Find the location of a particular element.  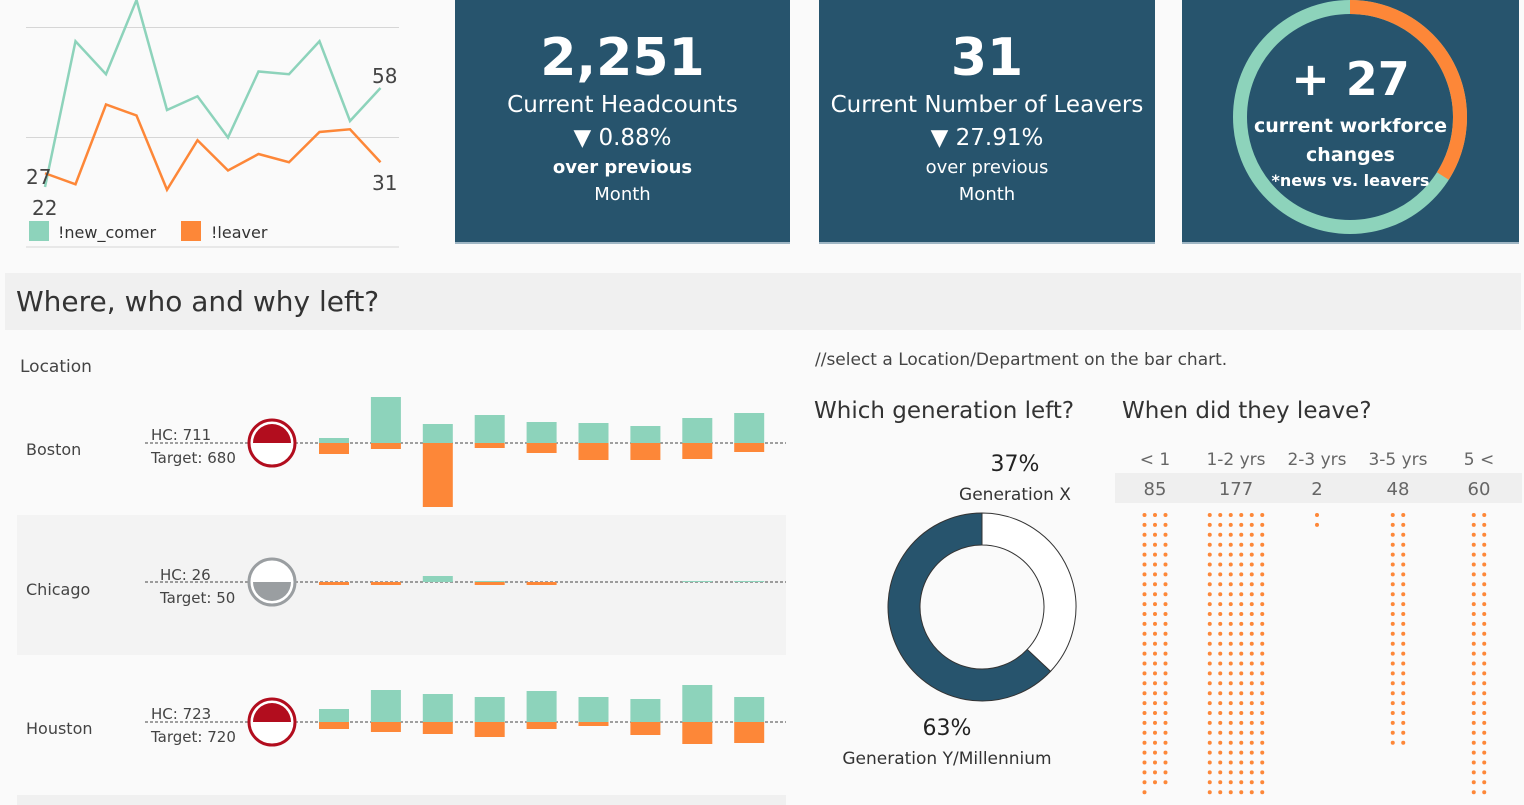

kpi-label: Current Headcounts is located at coordinates (622, 105).